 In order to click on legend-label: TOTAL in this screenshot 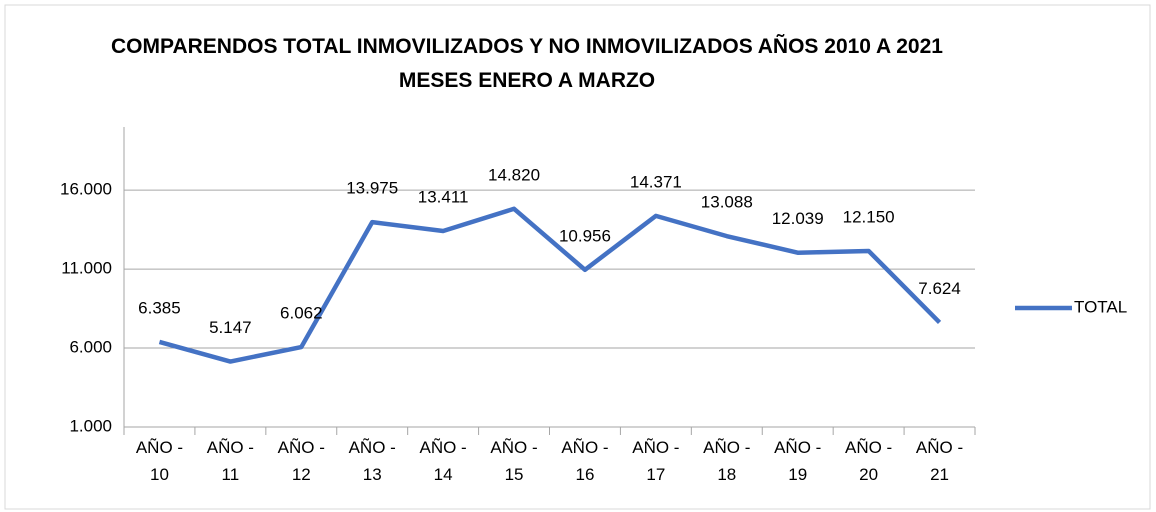, I will do `click(1100, 306)`.